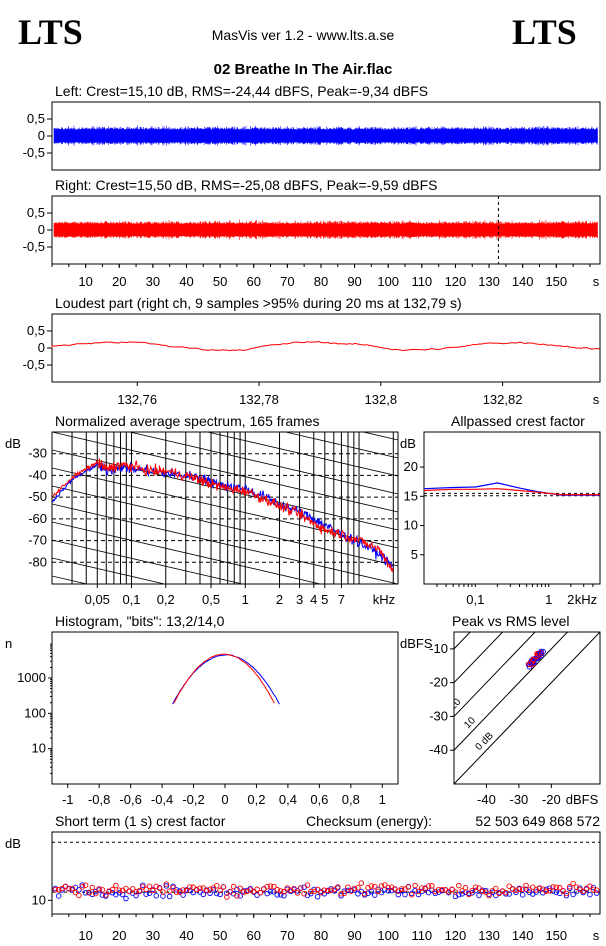  Describe the element at coordinates (570, 599) in the screenshot. I see `x-tick-label: 2` at that location.